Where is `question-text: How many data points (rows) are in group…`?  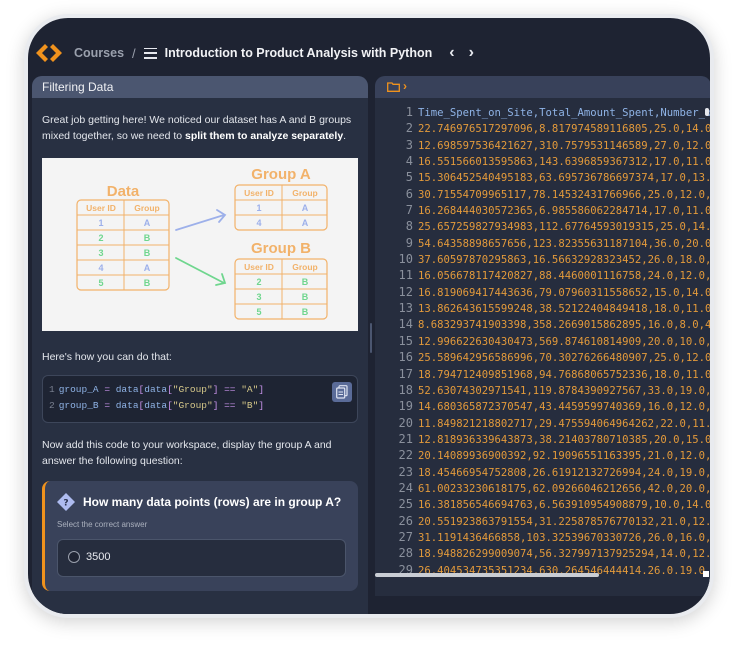
question-text: How many data points (rows) are in group… is located at coordinates (212, 502).